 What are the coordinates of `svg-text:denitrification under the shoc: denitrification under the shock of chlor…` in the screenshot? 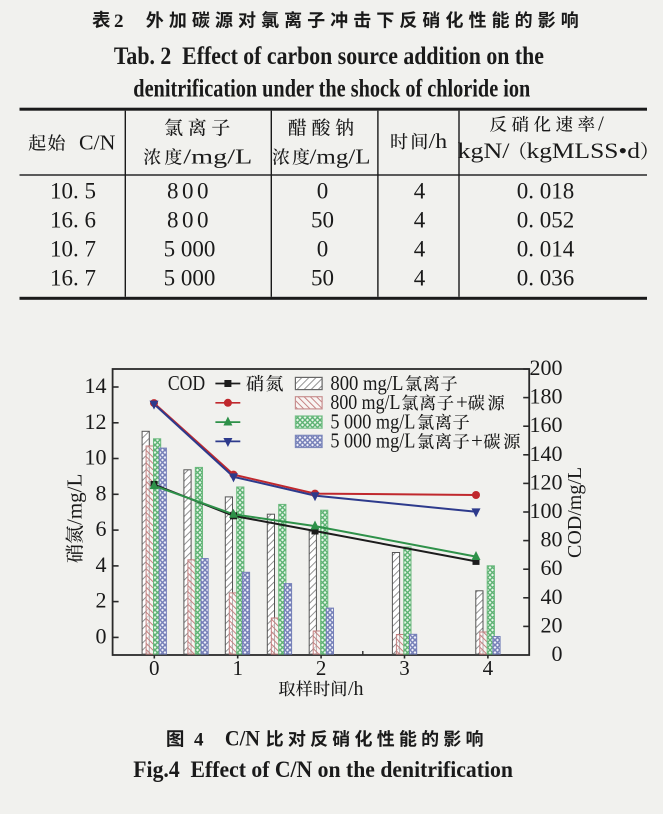 It's located at (331, 89).